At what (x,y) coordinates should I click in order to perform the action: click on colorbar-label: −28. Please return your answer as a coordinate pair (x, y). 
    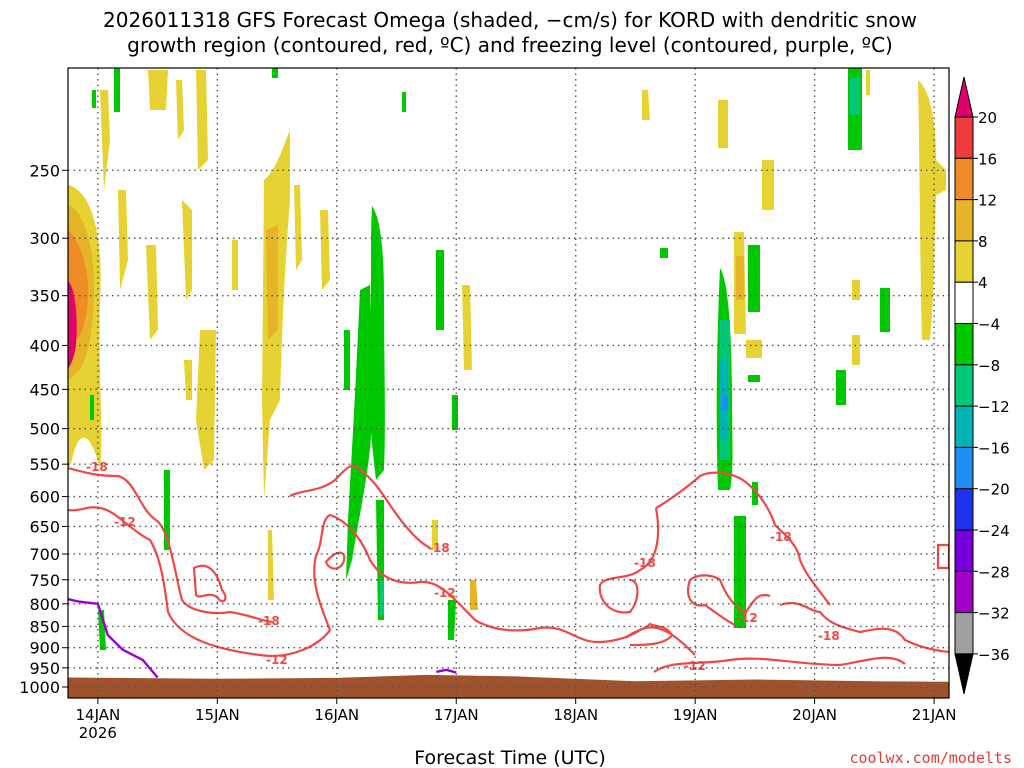
    Looking at the image, I should click on (994, 572).